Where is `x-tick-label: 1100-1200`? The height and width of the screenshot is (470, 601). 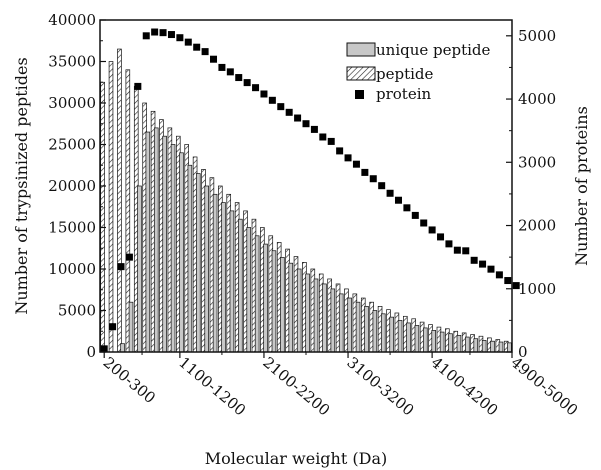
x-tick-label: 1100-1200 is located at coordinates (212, 386).